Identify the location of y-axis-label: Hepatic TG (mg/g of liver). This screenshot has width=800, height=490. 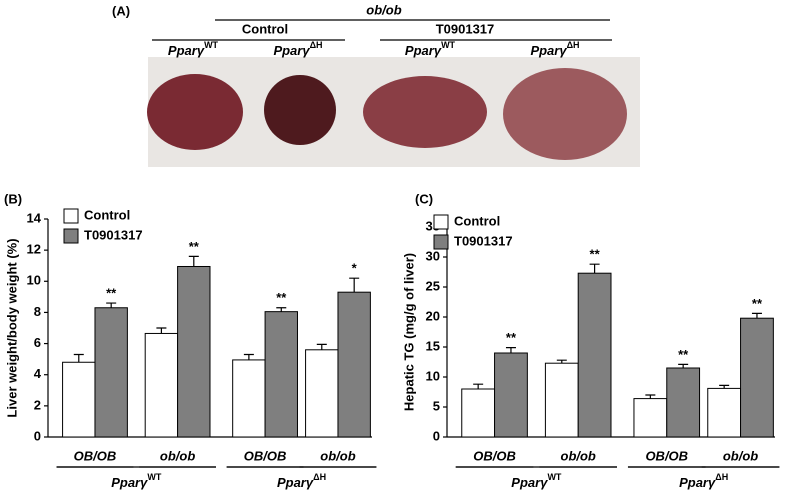
(408, 332).